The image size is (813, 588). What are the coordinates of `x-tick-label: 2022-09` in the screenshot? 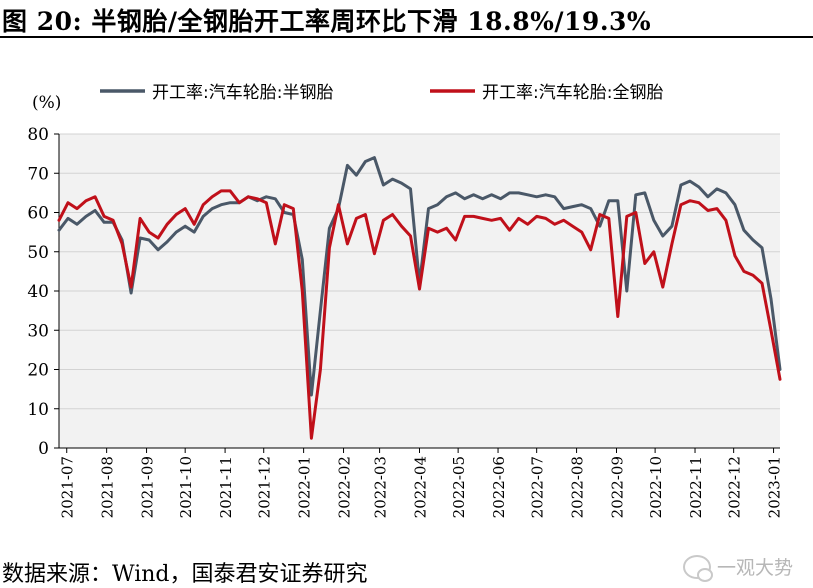 It's located at (617, 487).